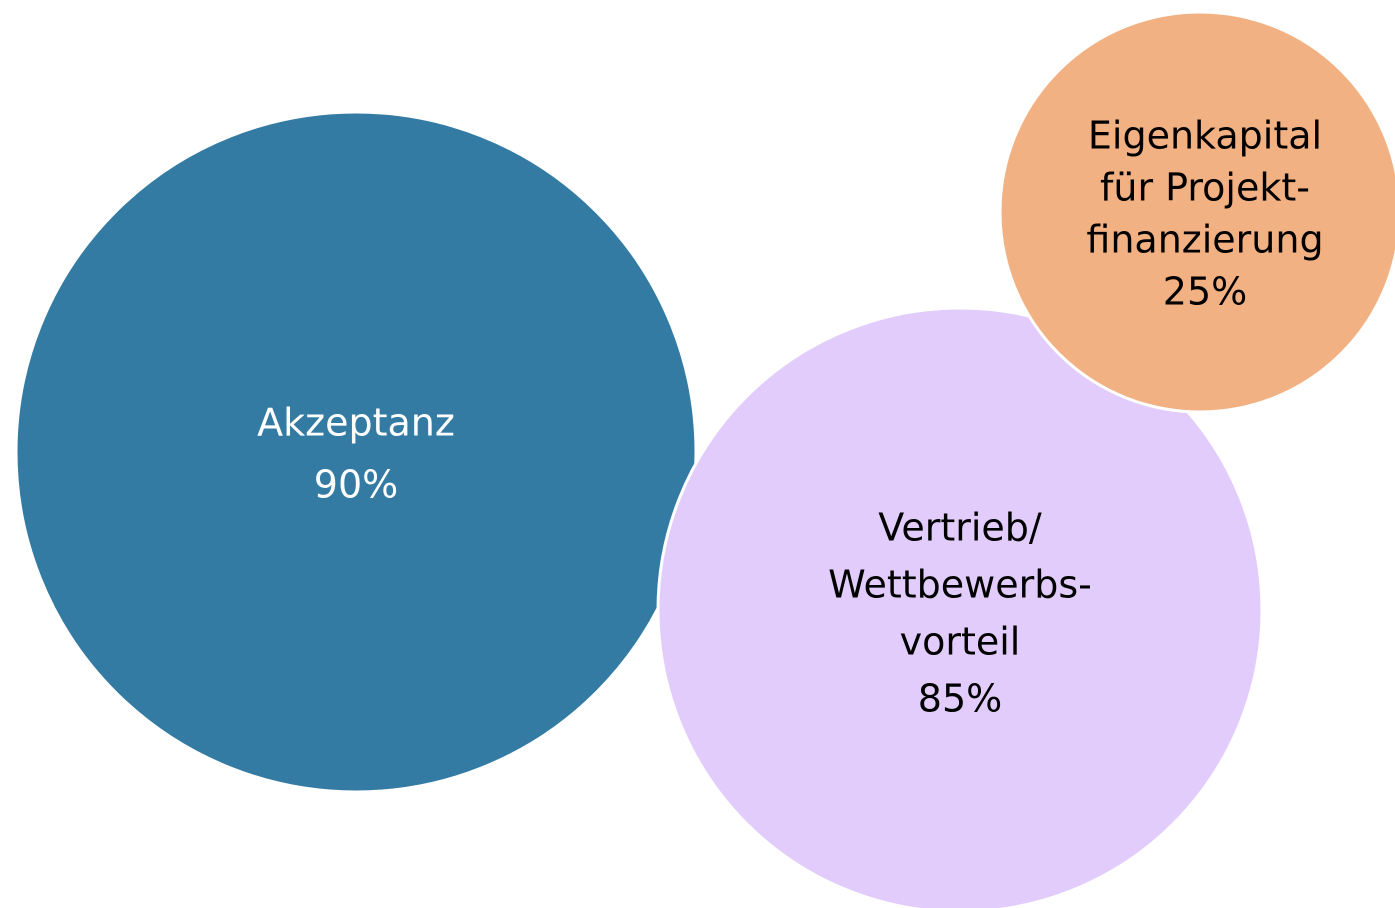 This screenshot has height=908, width=1395. Describe the element at coordinates (960, 642) in the screenshot. I see `node-label: vorteil` at that location.